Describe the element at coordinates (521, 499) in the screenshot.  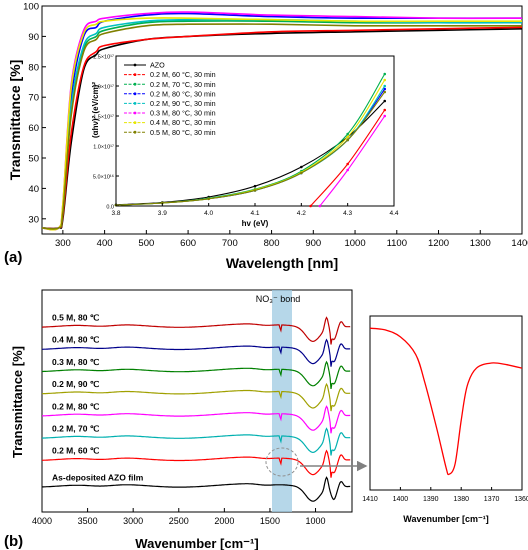
I see `zoom-x-tick-label: 1360` at that location.